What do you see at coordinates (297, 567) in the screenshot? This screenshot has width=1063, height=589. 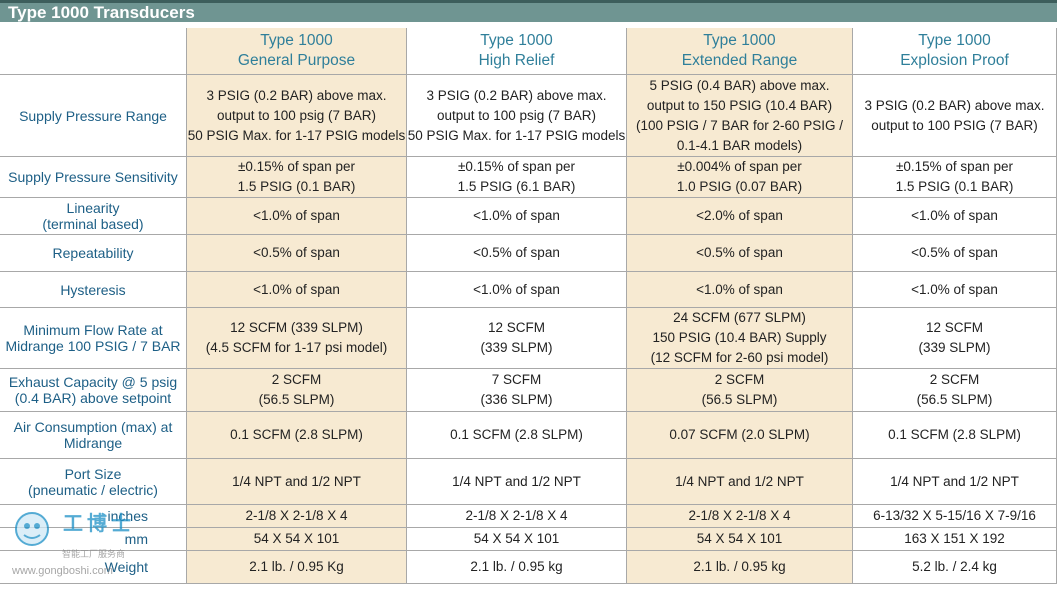 I see `spec-cell: 2.1 lb. / 0.95 Kg` at bounding box center [297, 567].